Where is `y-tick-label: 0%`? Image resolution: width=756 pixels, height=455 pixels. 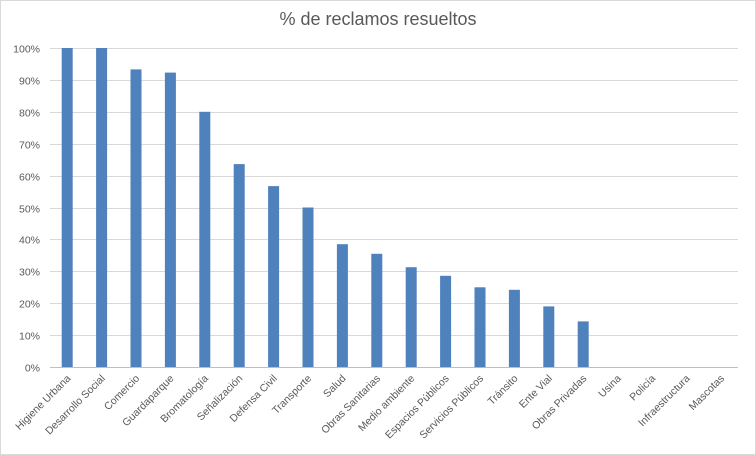 y-tick-label: 0% is located at coordinates (32, 369).